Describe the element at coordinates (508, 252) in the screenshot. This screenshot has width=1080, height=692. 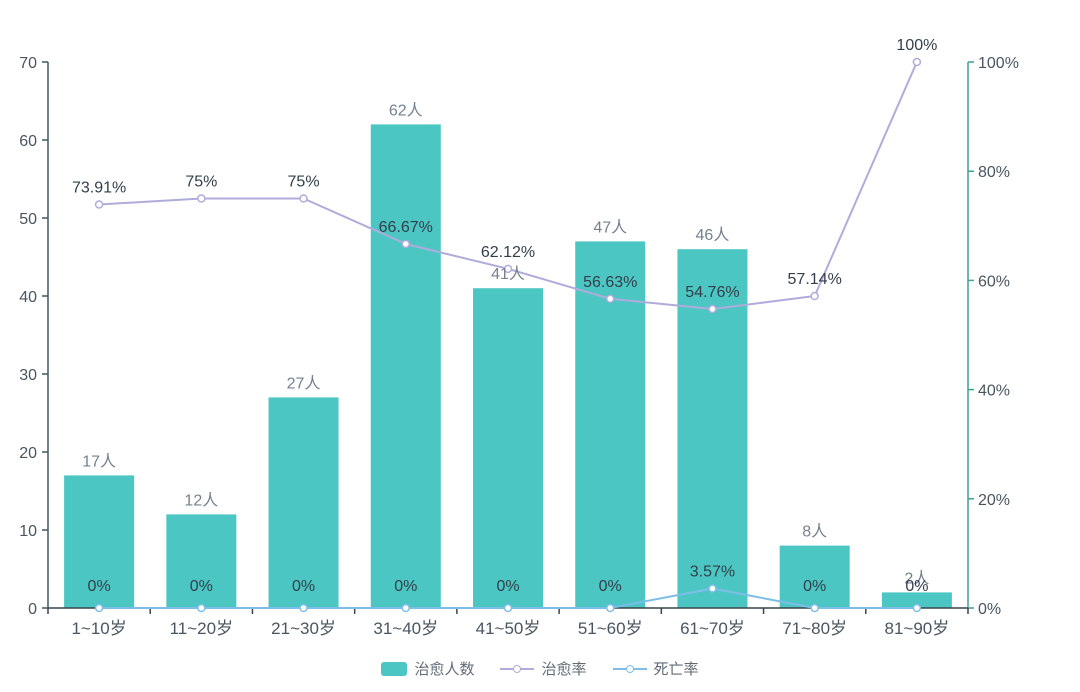
I see `cure-rate-value-label: 62.12%` at that location.